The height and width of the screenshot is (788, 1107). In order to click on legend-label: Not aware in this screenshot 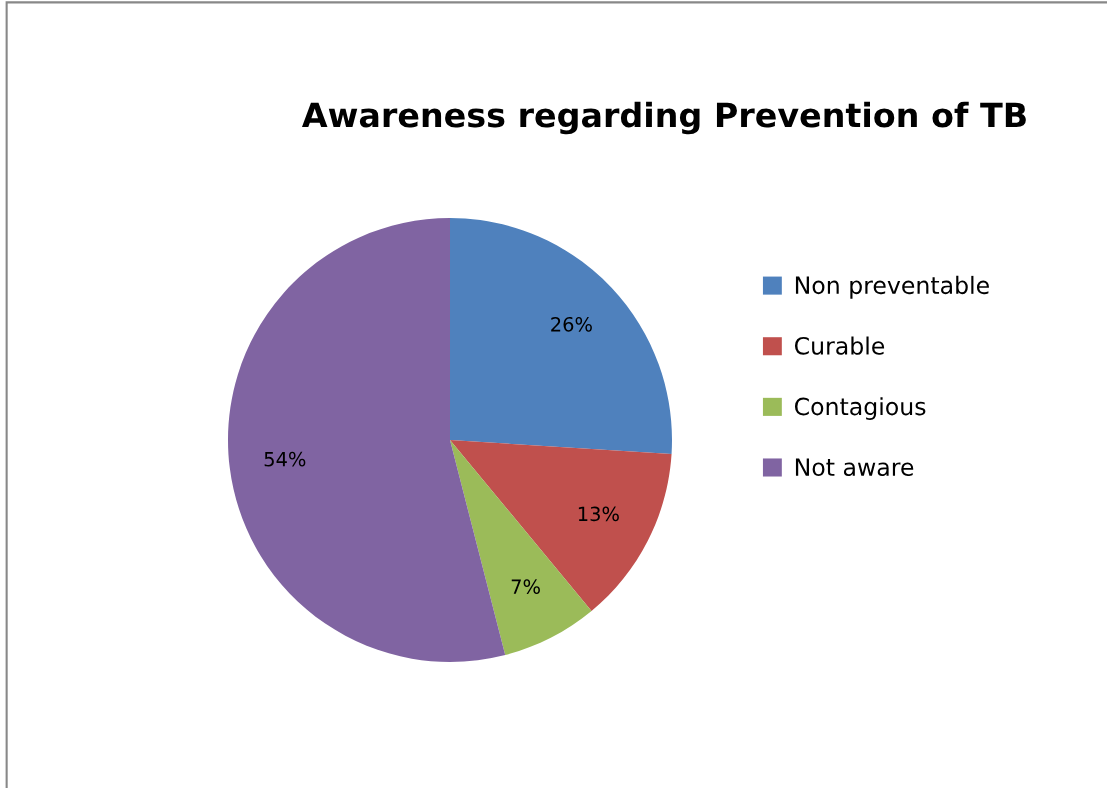, I will do `click(854, 467)`.